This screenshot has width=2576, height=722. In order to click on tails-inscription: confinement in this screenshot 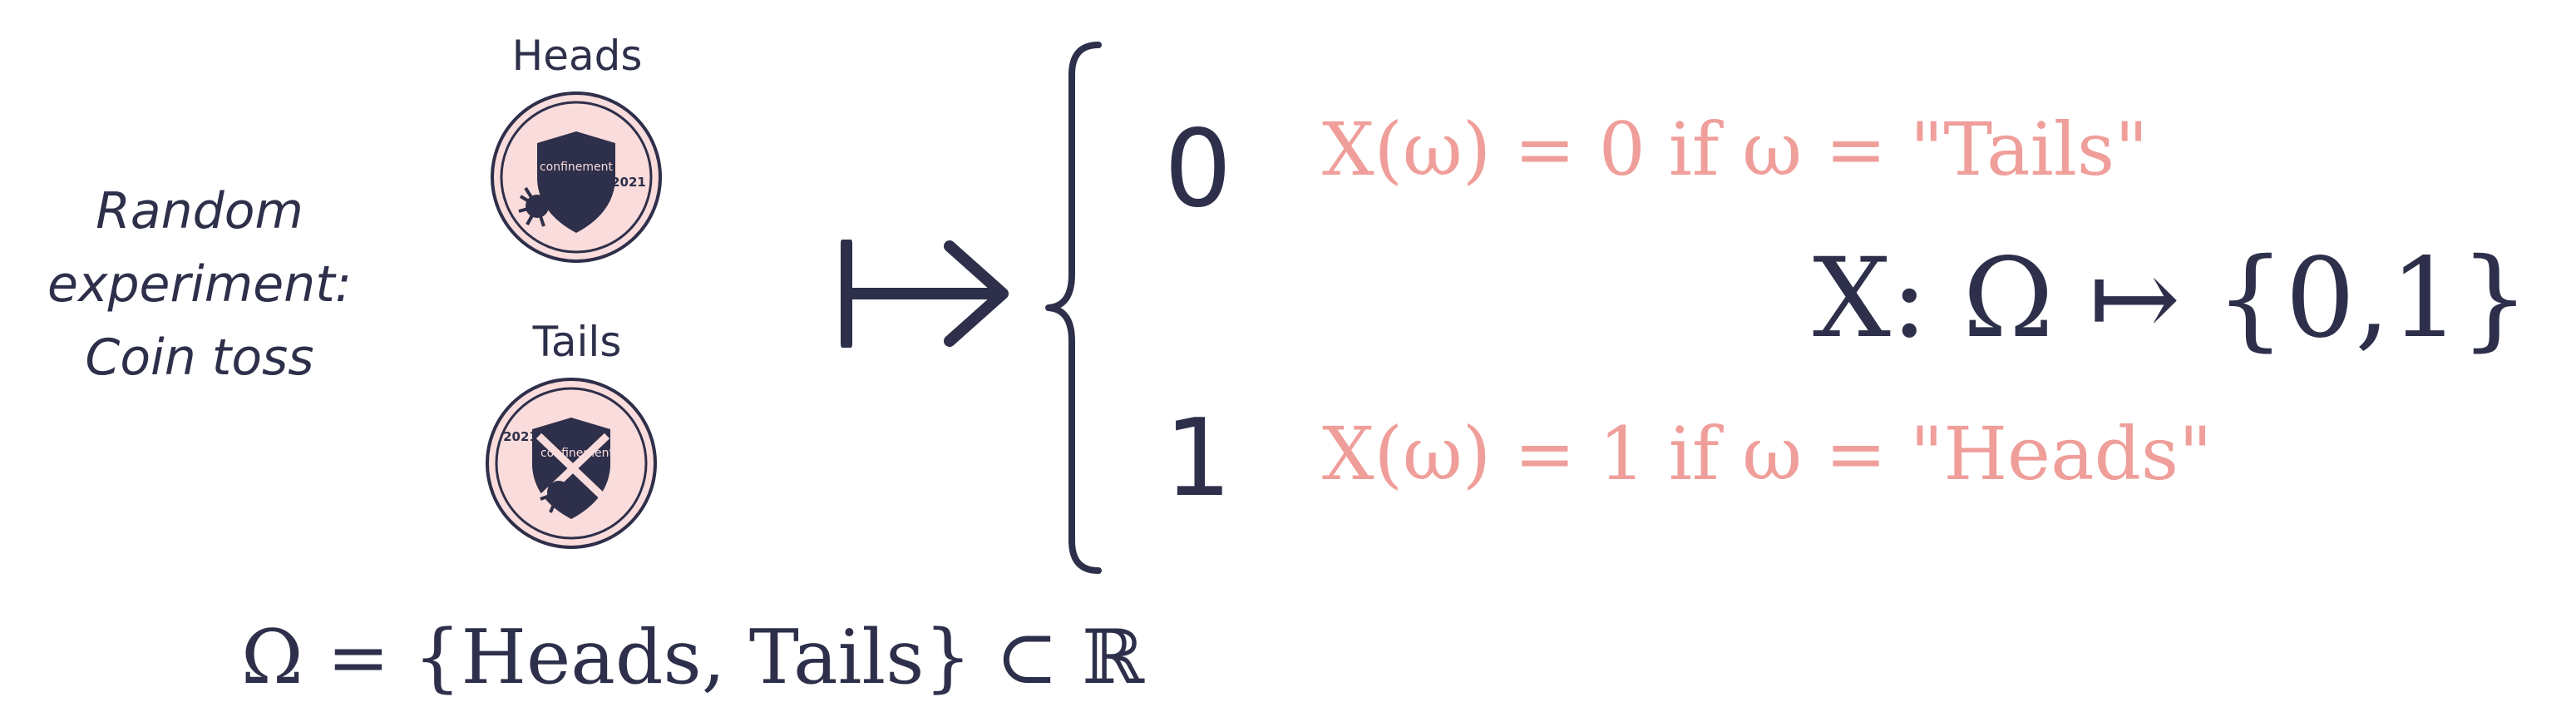, I will do `click(577, 454)`.